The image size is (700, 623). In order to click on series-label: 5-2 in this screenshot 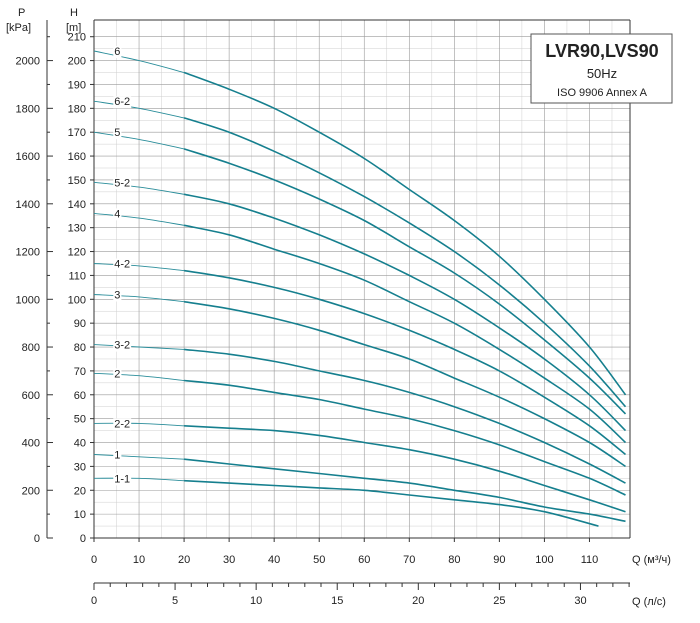, I will do `click(122, 183)`.